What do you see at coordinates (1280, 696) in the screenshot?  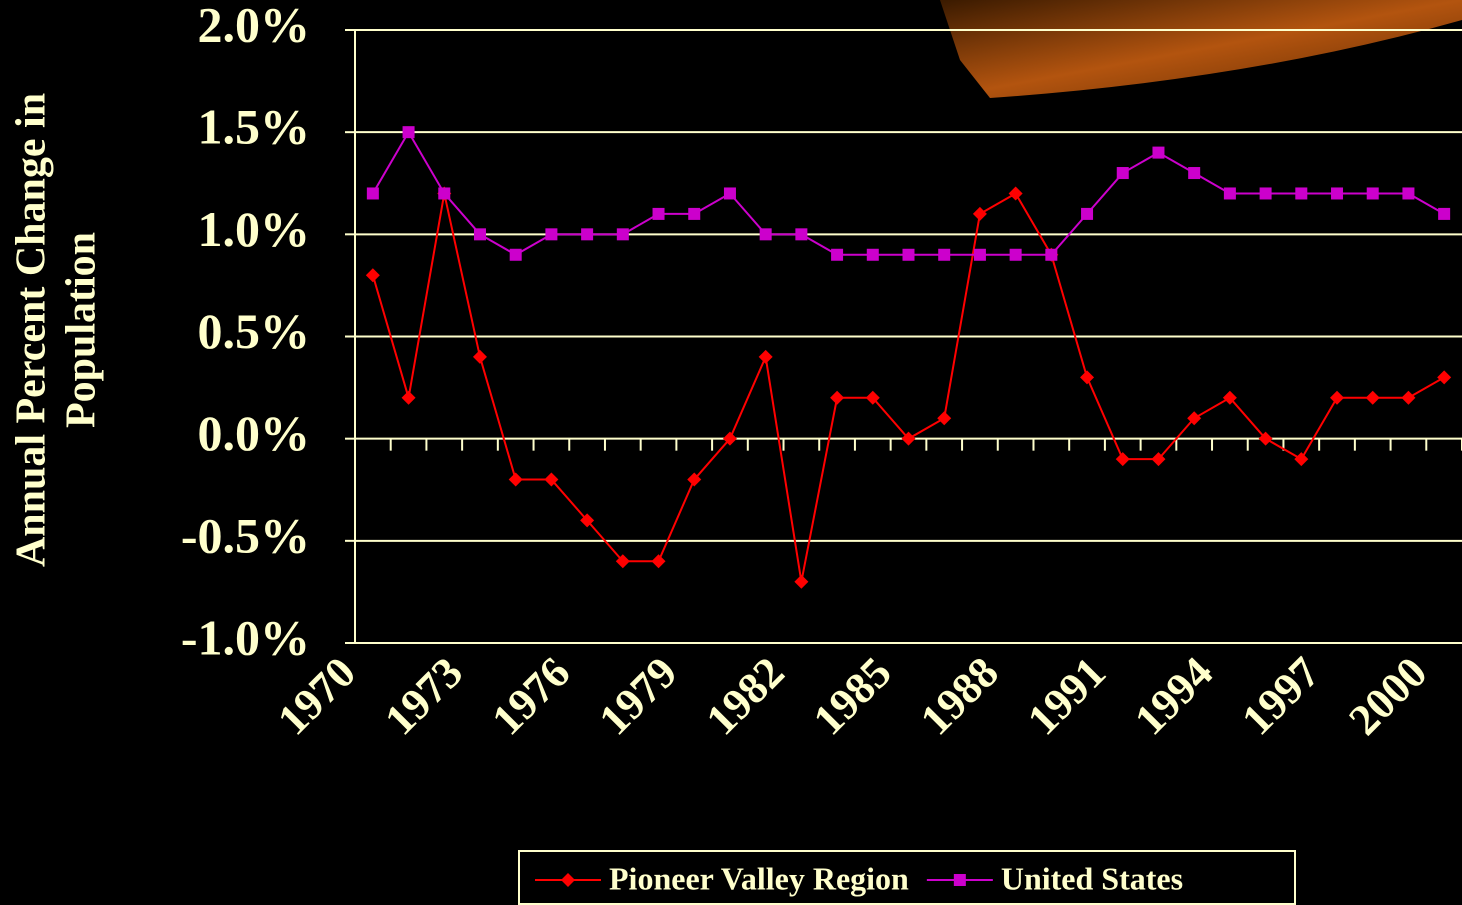 I see `x-tick-label: 1997` at bounding box center [1280, 696].